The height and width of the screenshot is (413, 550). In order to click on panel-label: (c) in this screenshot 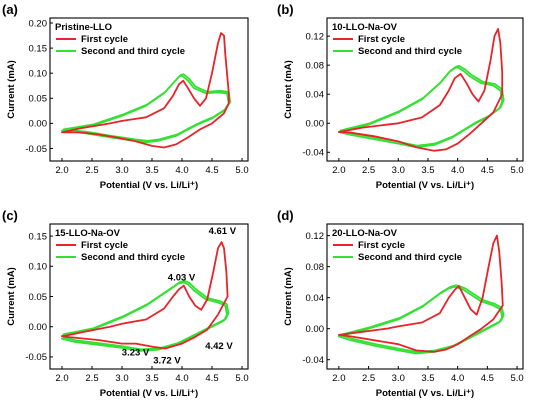, I will do `click(10, 215)`.